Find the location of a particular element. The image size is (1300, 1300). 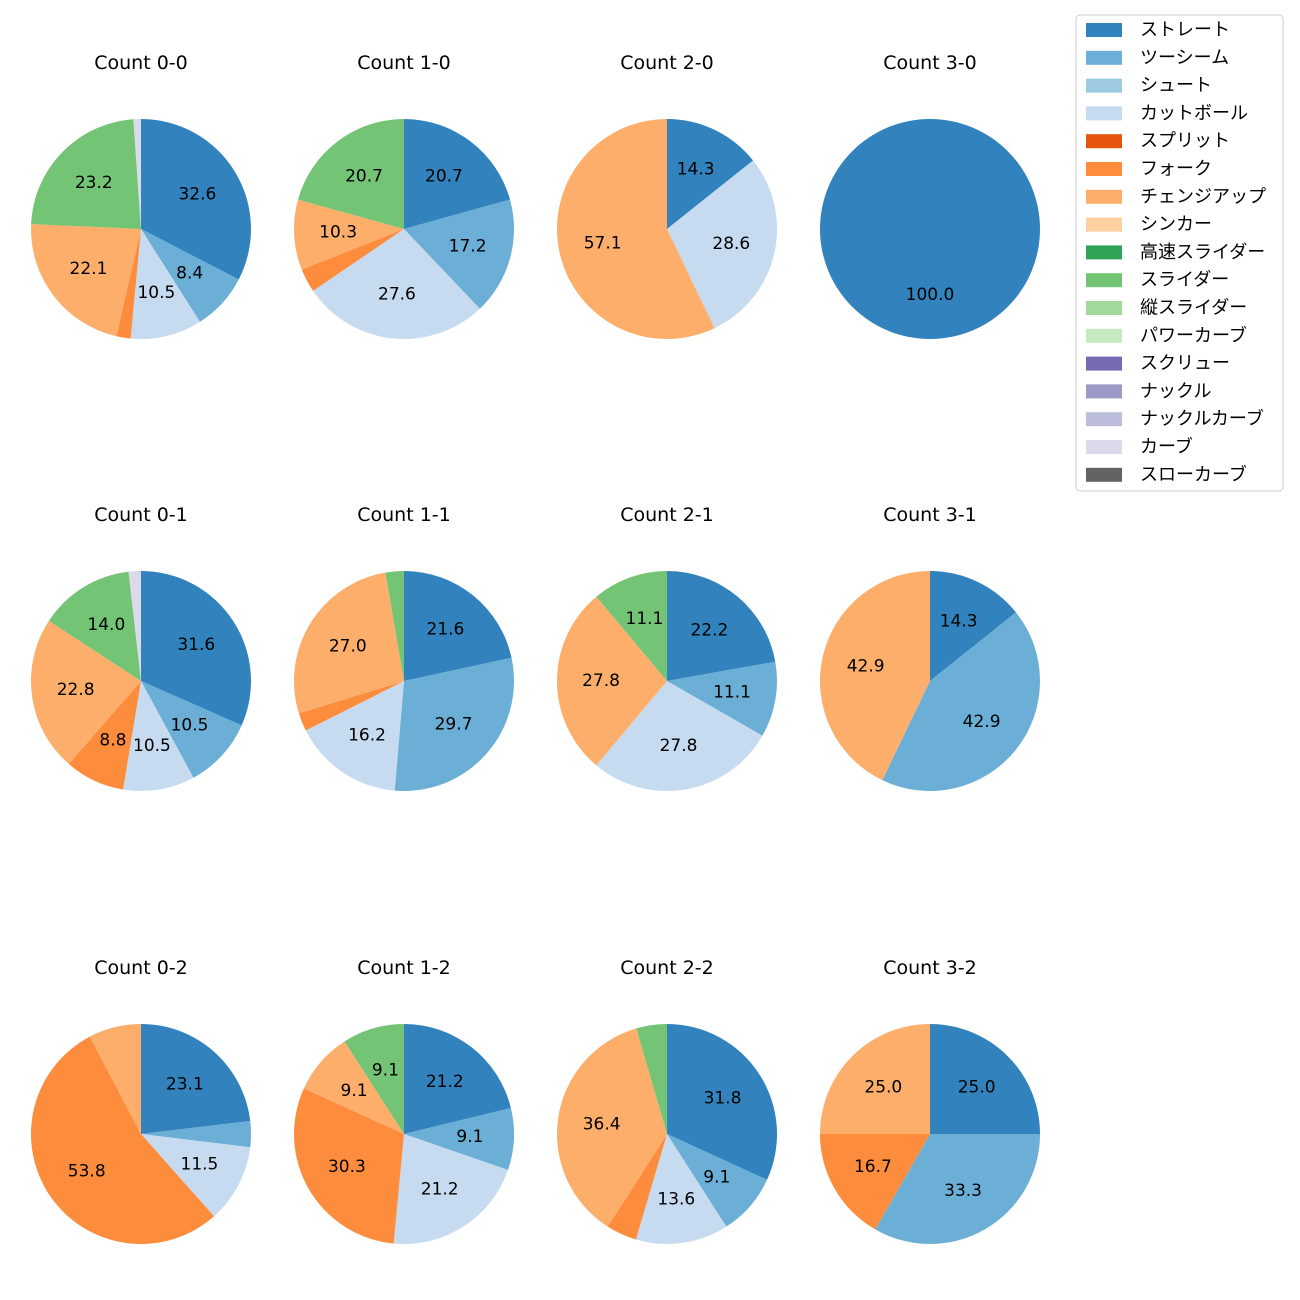

slice-label: 29.7 is located at coordinates (454, 725).